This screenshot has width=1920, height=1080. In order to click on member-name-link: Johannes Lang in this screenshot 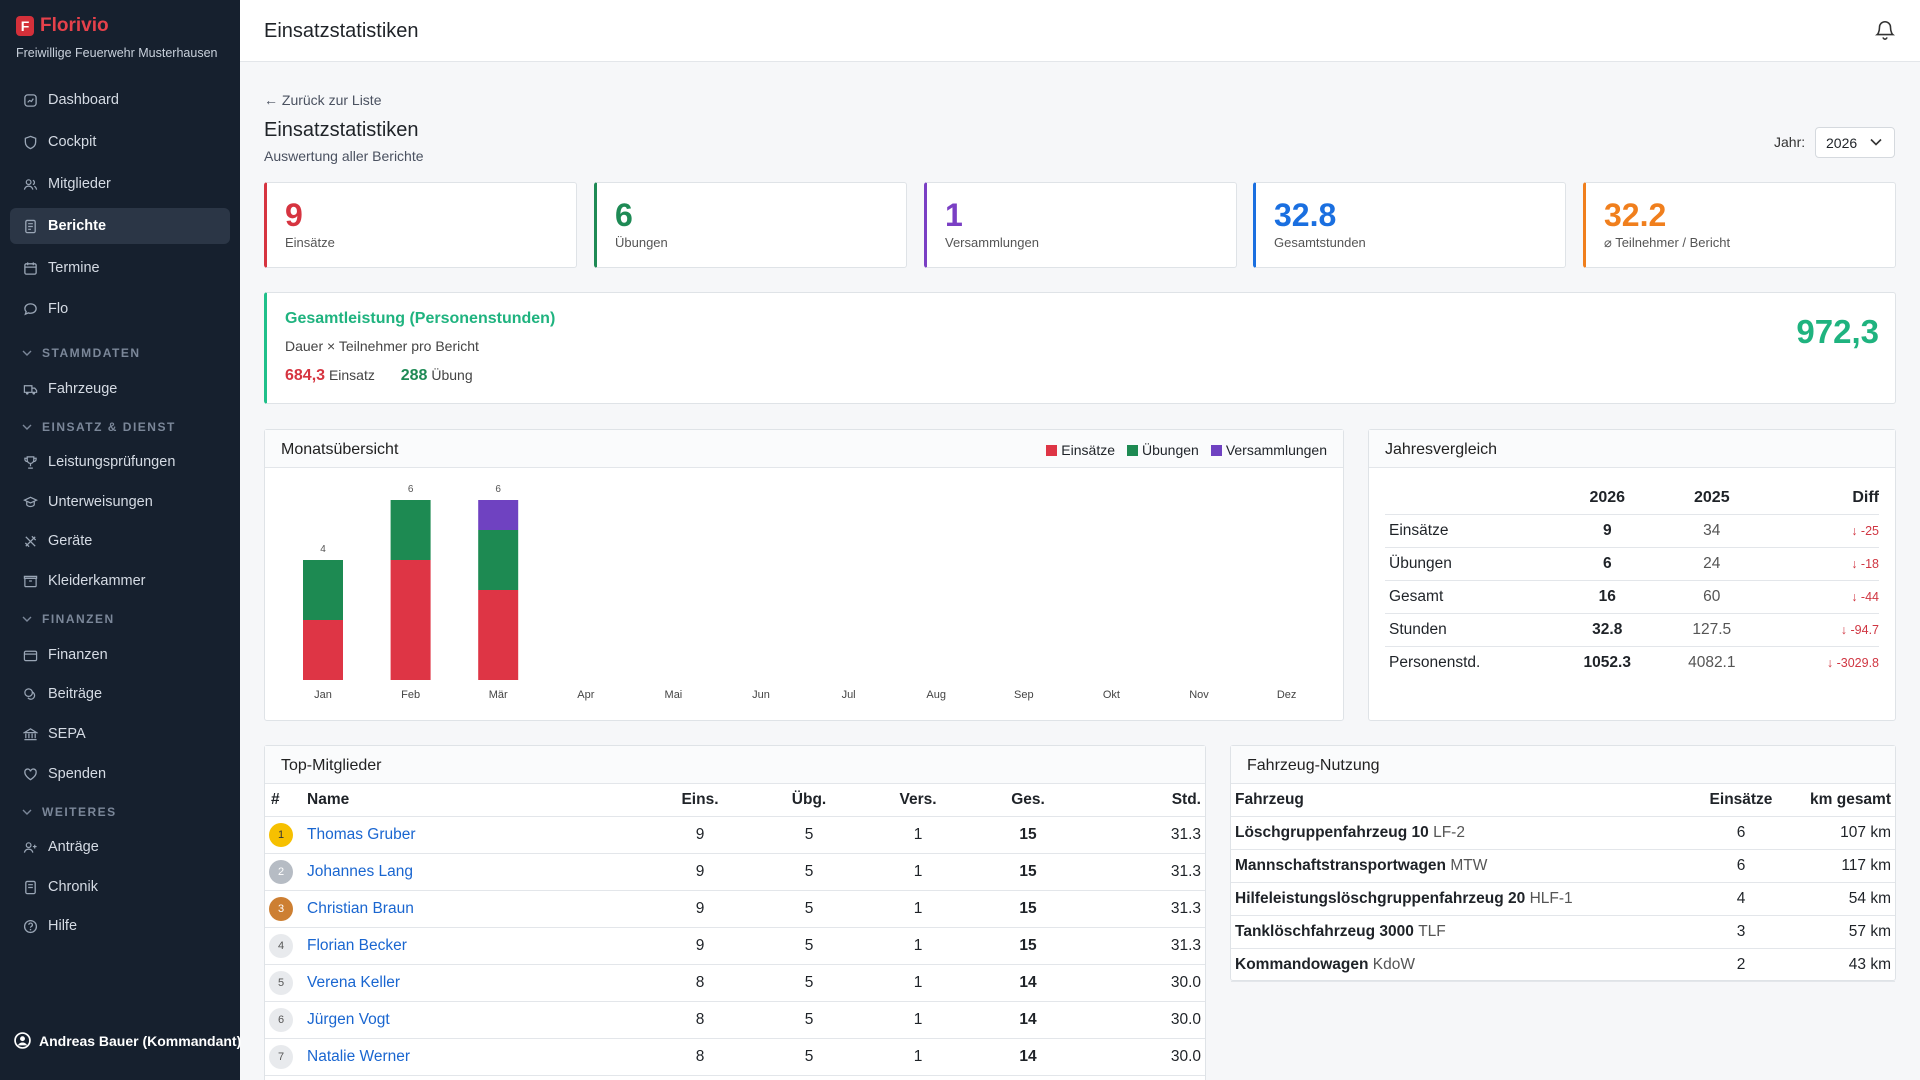, I will do `click(475, 872)`.